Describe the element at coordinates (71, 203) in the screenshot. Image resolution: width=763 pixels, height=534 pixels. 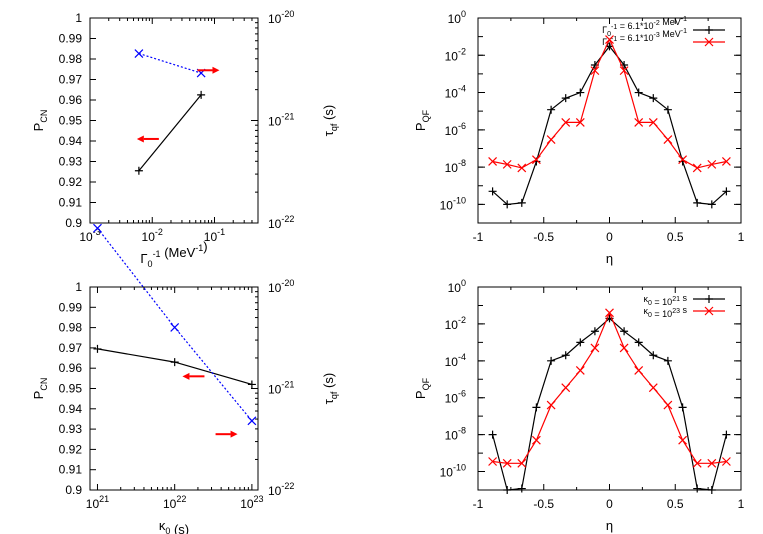
I see `y-tick-label: 0.91` at that location.